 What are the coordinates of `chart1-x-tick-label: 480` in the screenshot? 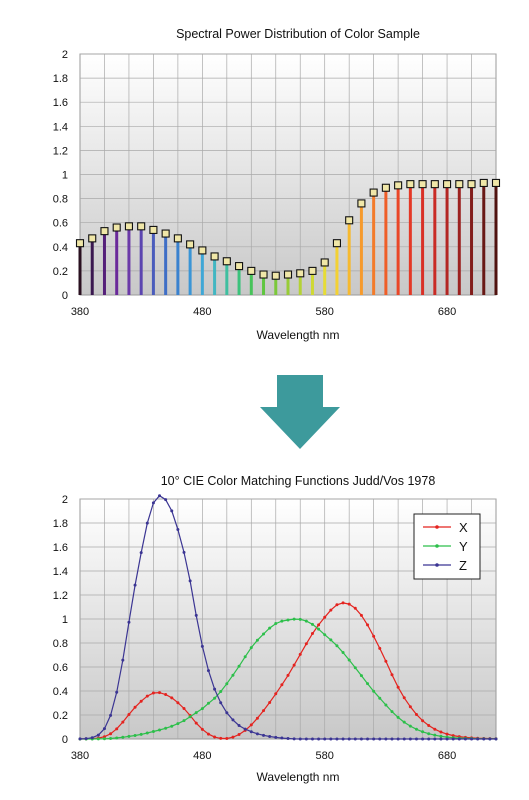 It's located at (202, 312).